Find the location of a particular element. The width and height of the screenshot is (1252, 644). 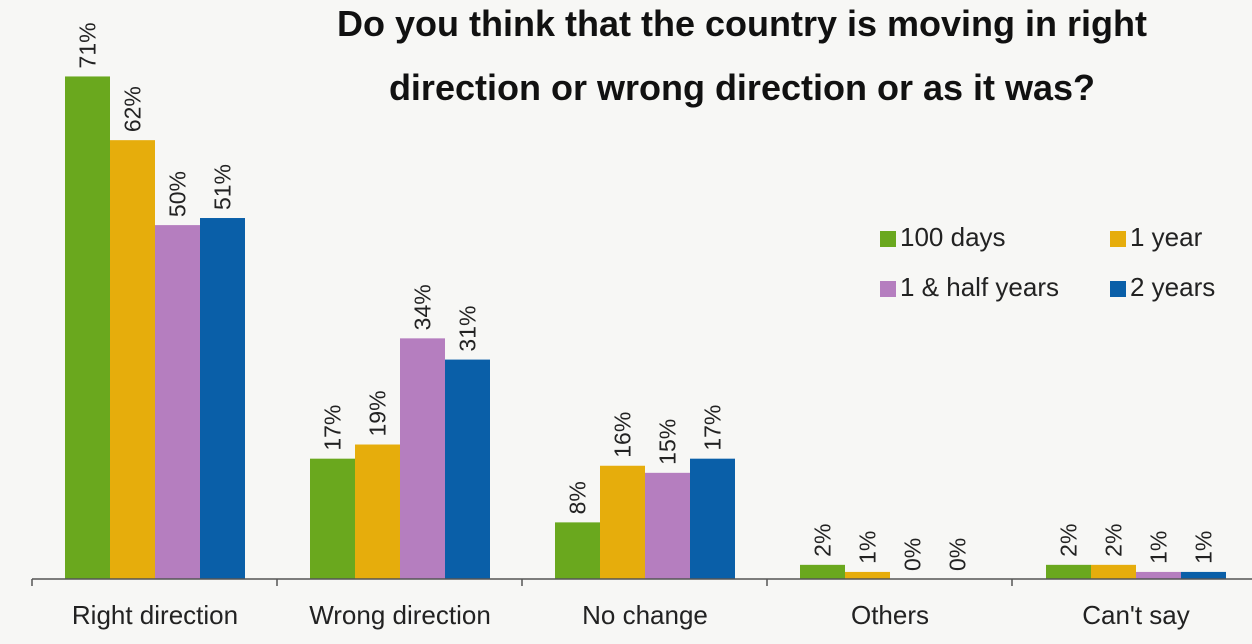

category-label-others: Others is located at coordinates (890, 615).